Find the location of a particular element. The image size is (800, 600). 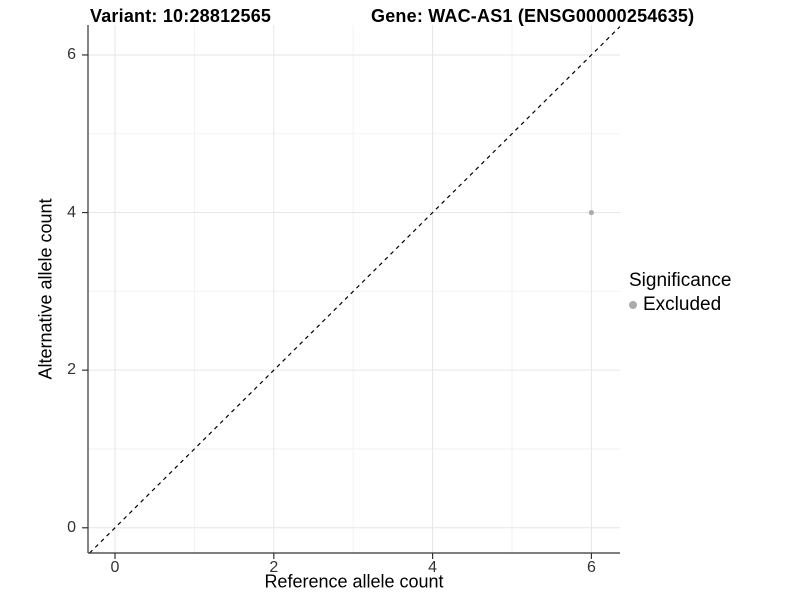

y-tick-label: 2 is located at coordinates (71, 370).